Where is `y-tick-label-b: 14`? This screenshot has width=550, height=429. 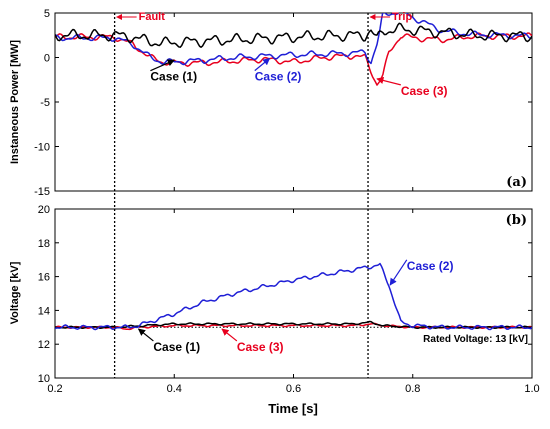
y-tick-label-b: 14 is located at coordinates (44, 311).